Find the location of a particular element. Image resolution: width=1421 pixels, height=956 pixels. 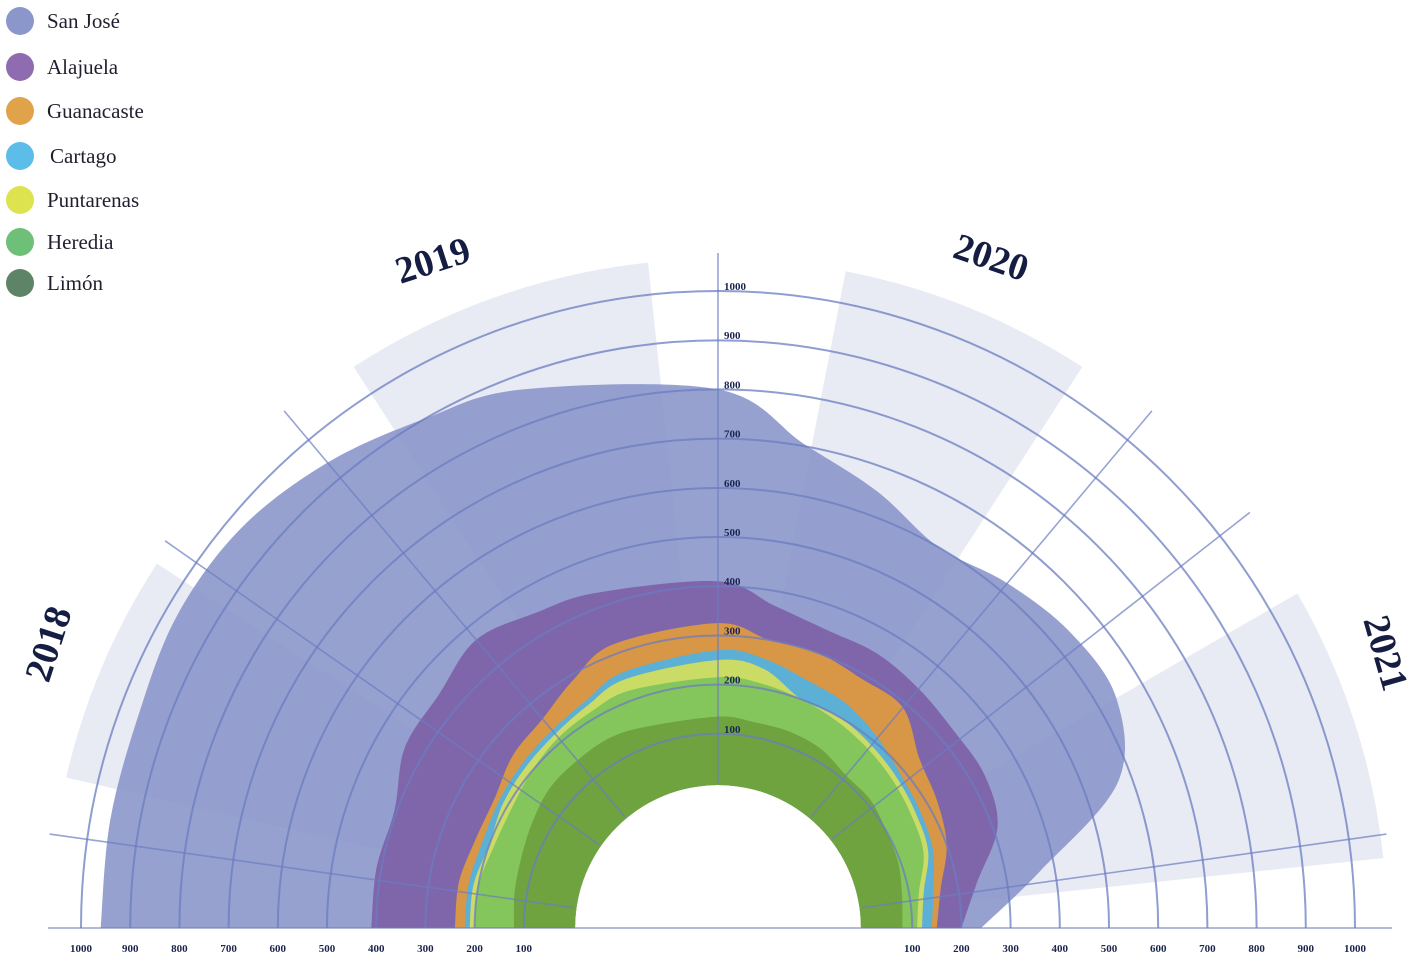

legend-swatch-puntarenas is located at coordinates (20, 200).